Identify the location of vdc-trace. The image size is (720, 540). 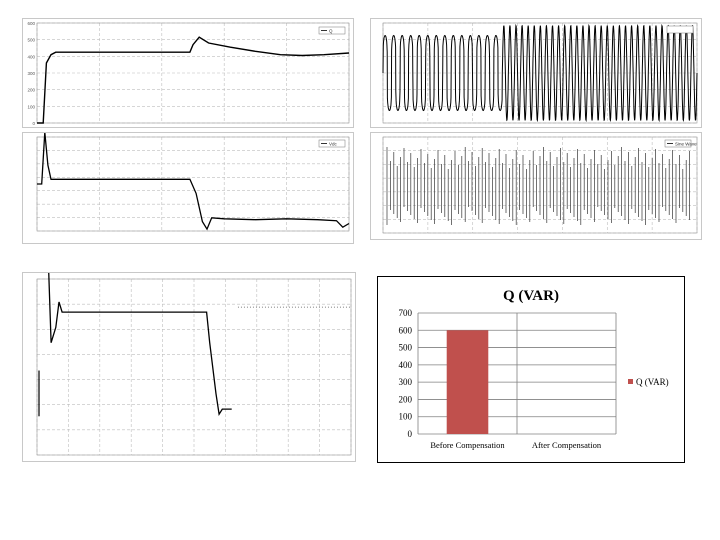
(193, 182).